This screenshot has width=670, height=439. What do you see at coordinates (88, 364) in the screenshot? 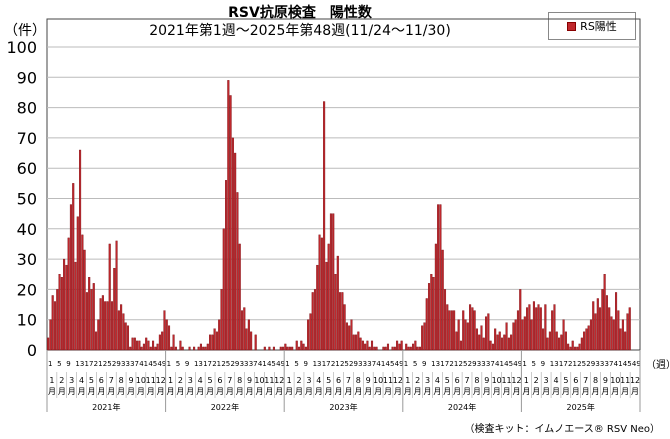
I see `week-tick-label: 17` at bounding box center [88, 364].